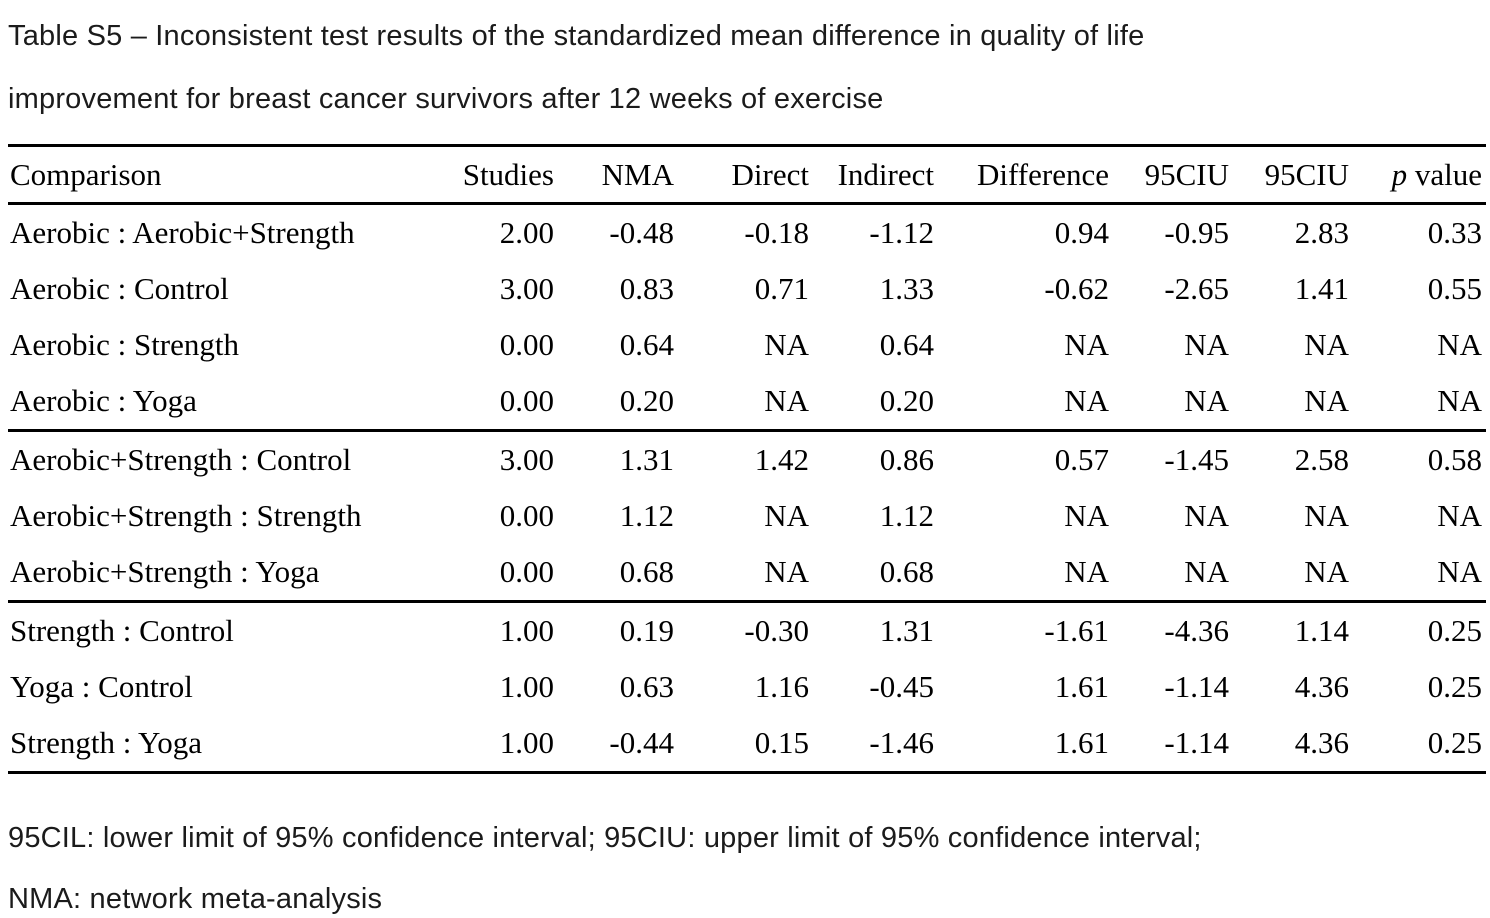 The image size is (1490, 918). Describe the element at coordinates (646, 686) in the screenshot. I see `value-cell: 0.63` at that location.